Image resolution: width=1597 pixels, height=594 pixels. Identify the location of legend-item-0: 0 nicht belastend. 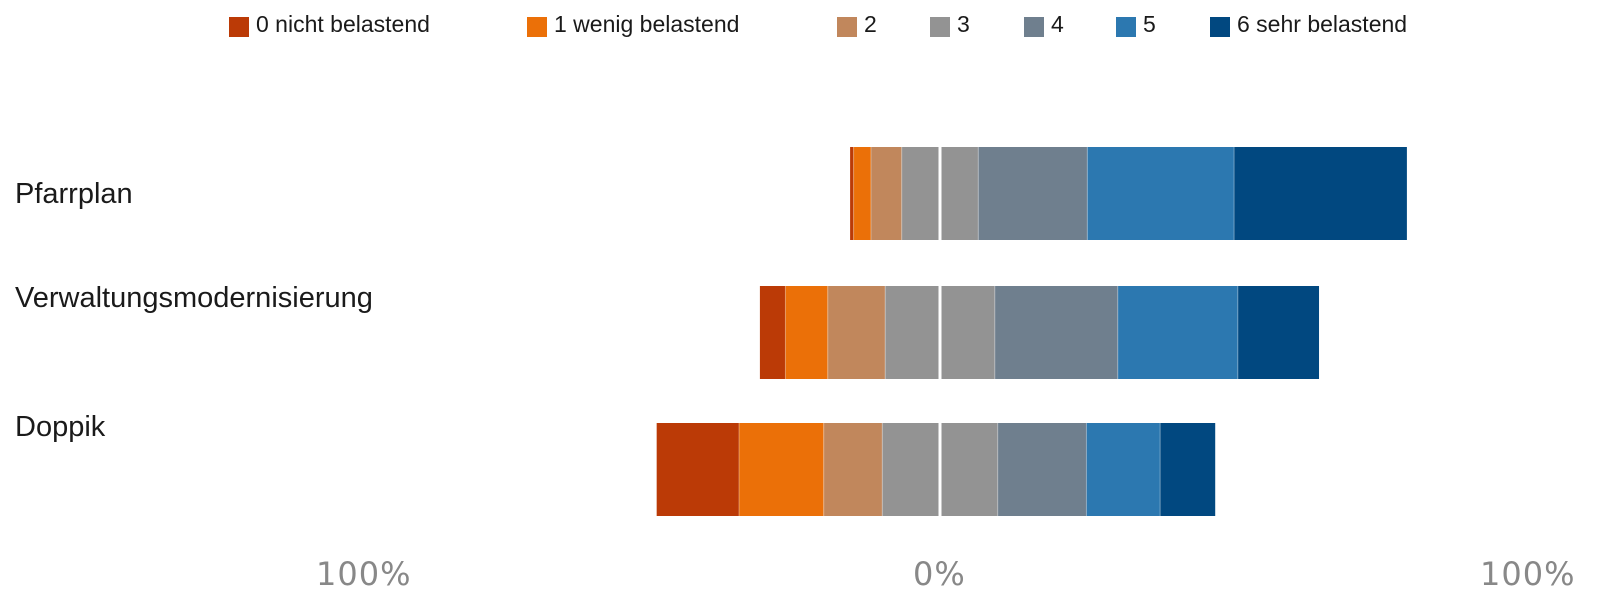
(329, 24).